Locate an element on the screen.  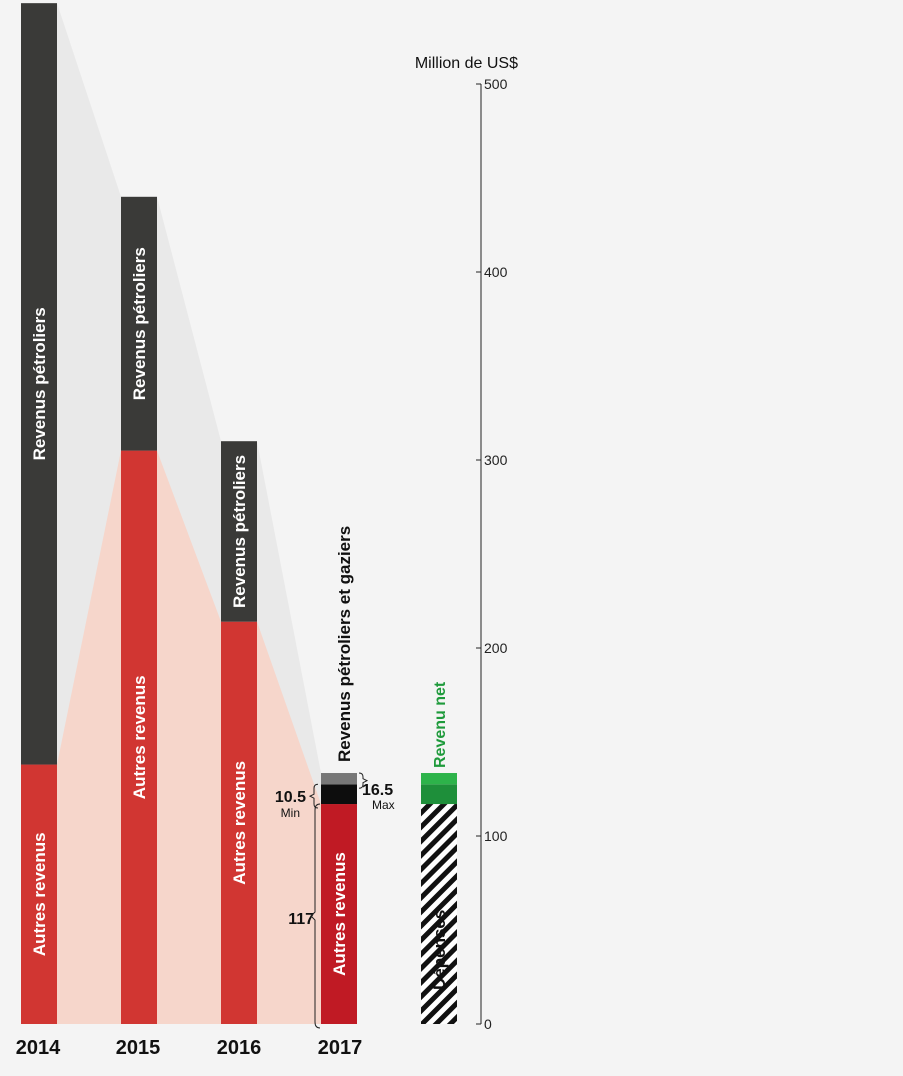
expenses-label: Dépenses is located at coordinates (439, 950).